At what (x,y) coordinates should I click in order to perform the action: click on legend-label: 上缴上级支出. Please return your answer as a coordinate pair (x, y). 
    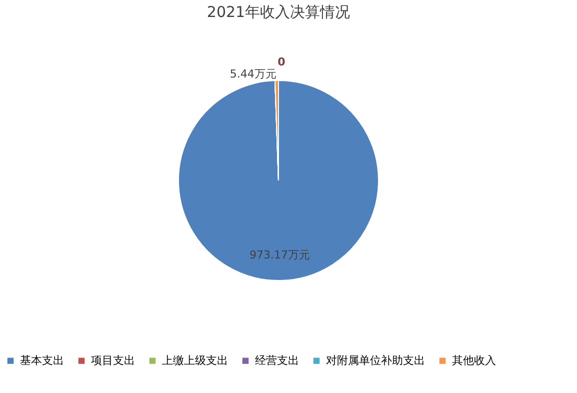
    Looking at the image, I should click on (195, 360).